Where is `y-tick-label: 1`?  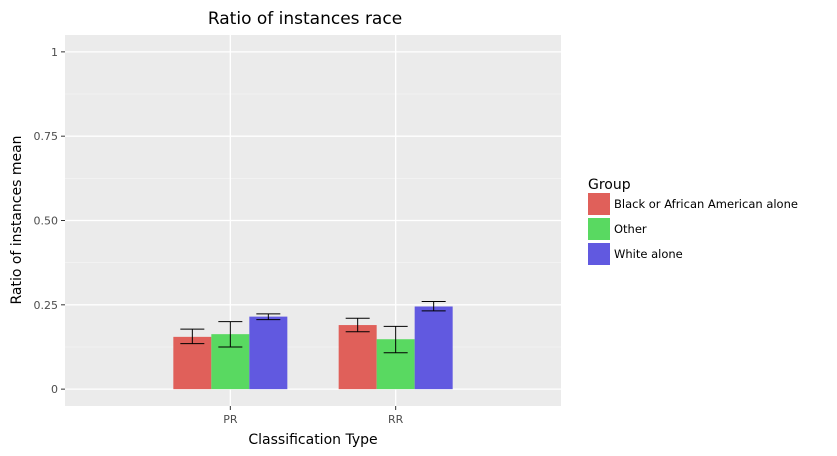
y-tick-label: 1 is located at coordinates (54, 52).